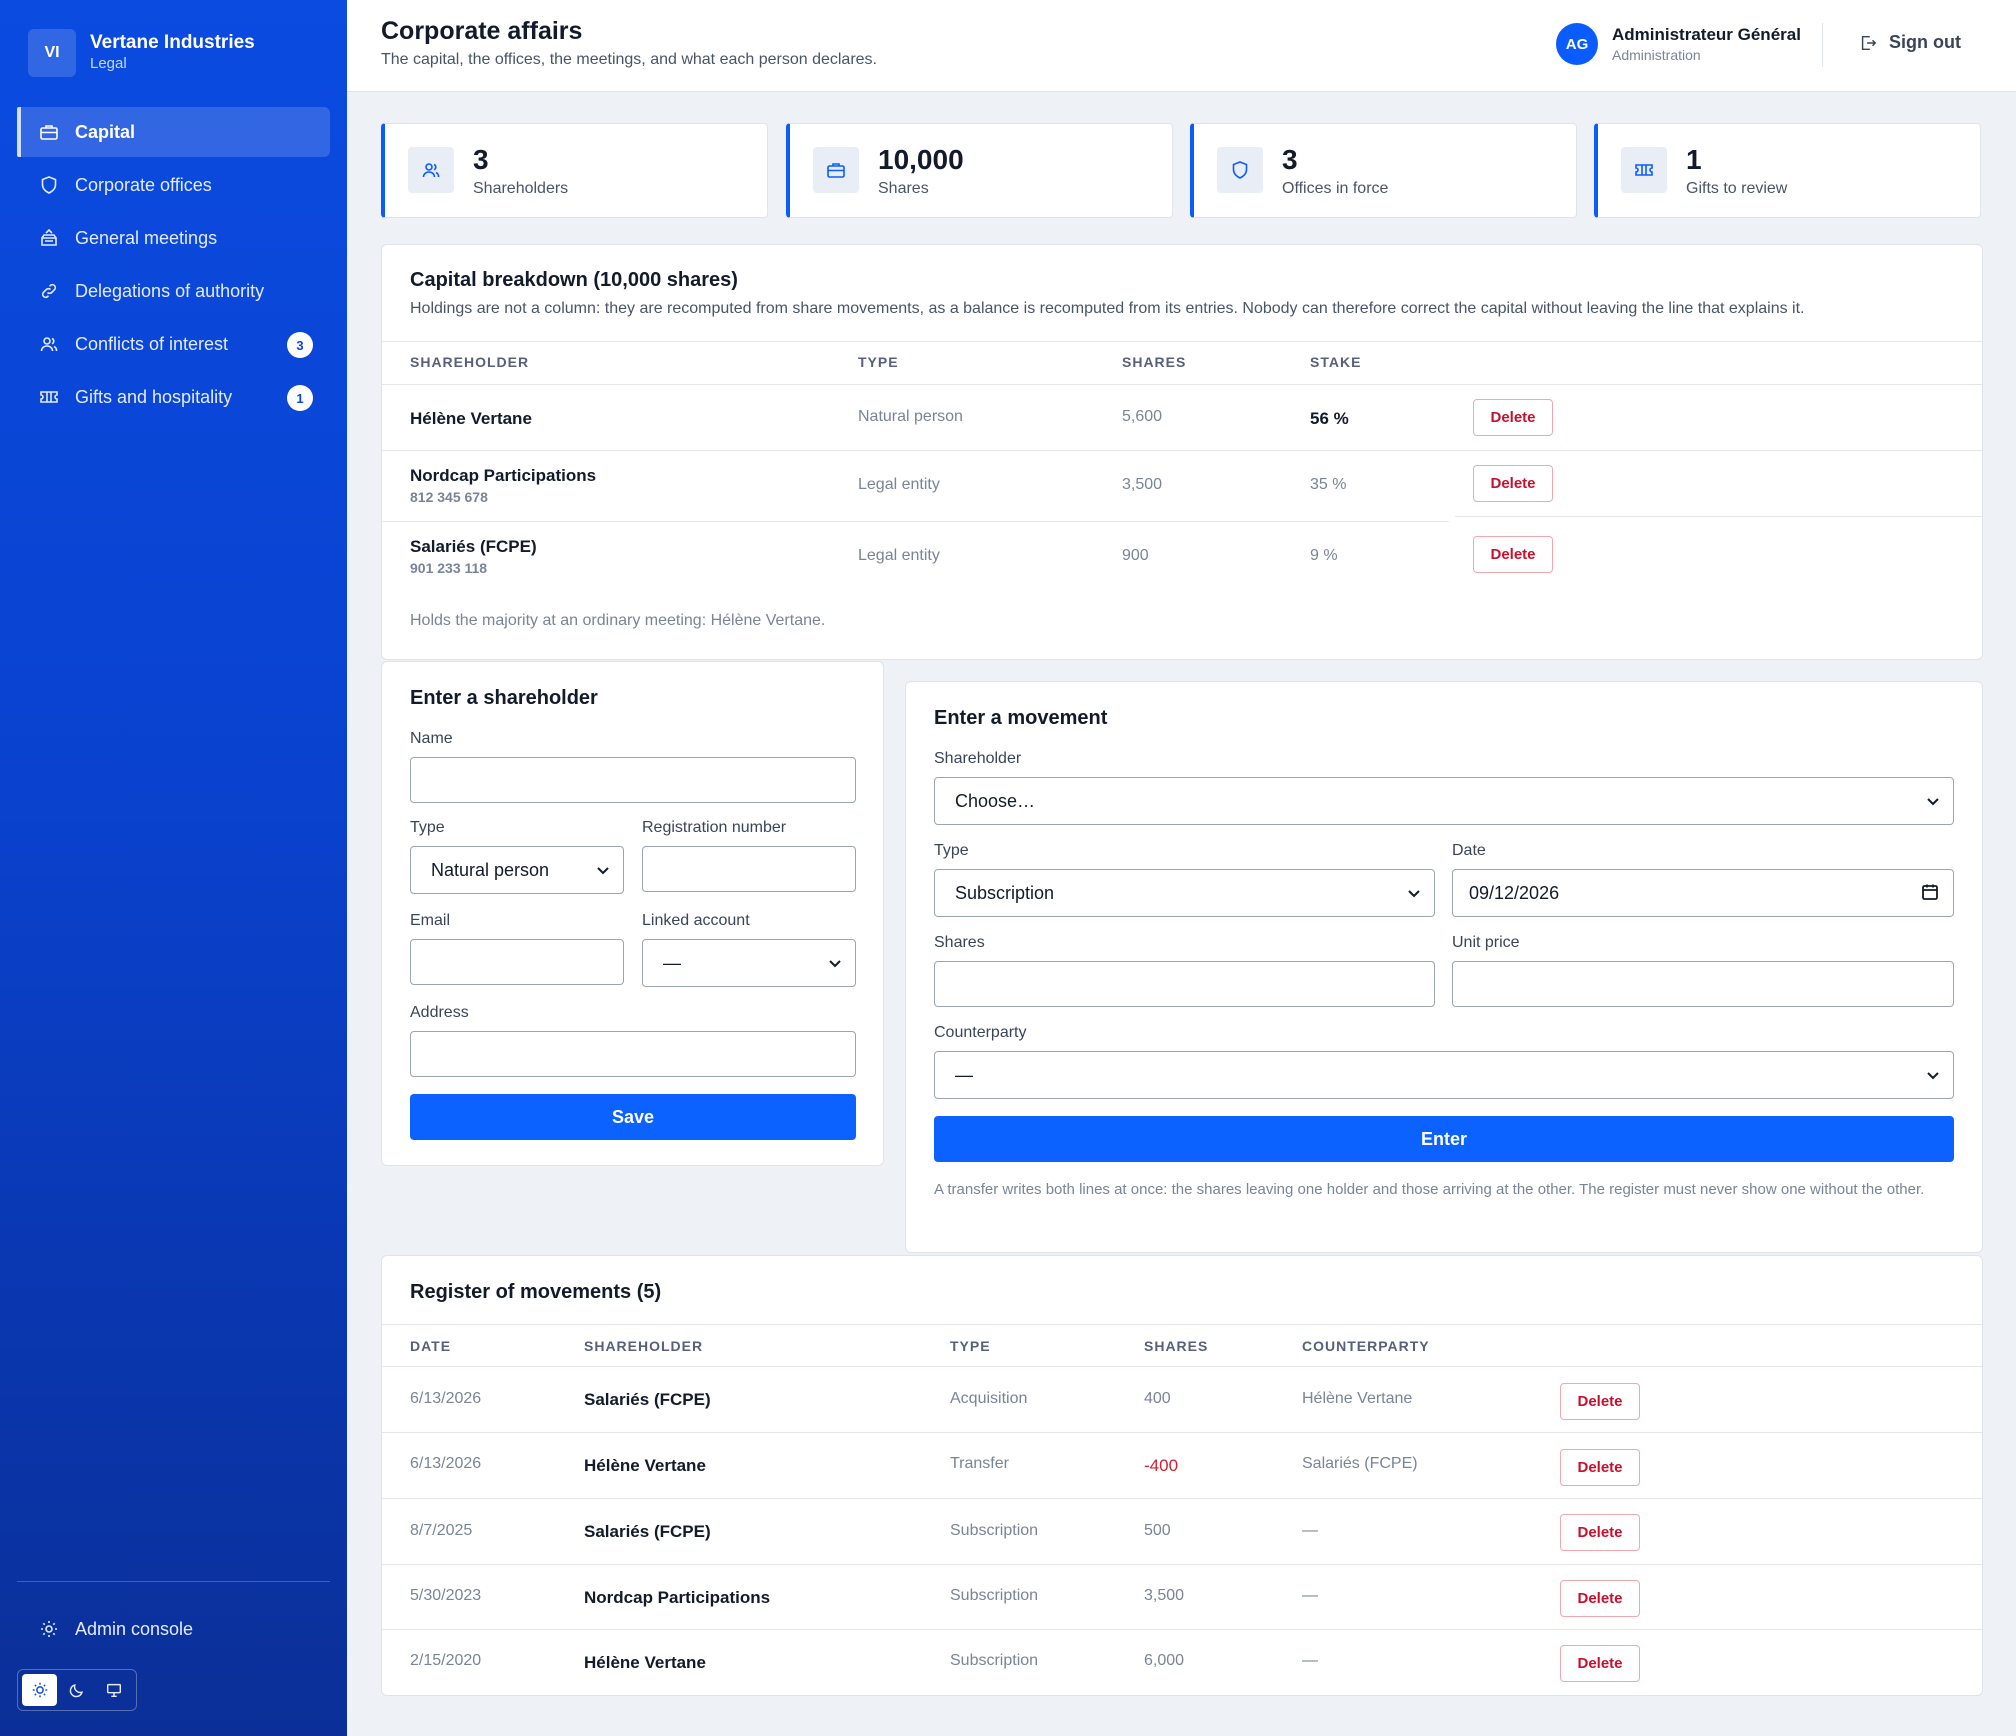 The height and width of the screenshot is (1736, 2016). What do you see at coordinates (633, 1117) in the screenshot?
I see `save-button: Save` at bounding box center [633, 1117].